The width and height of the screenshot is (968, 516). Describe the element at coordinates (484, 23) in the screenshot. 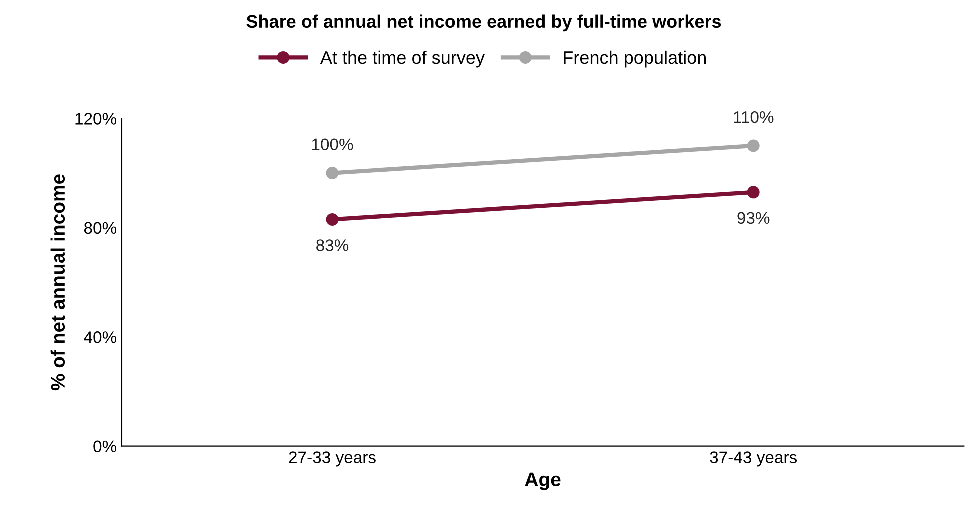

I see `chart-title: Share of annual net income earned by full-time workers` at that location.